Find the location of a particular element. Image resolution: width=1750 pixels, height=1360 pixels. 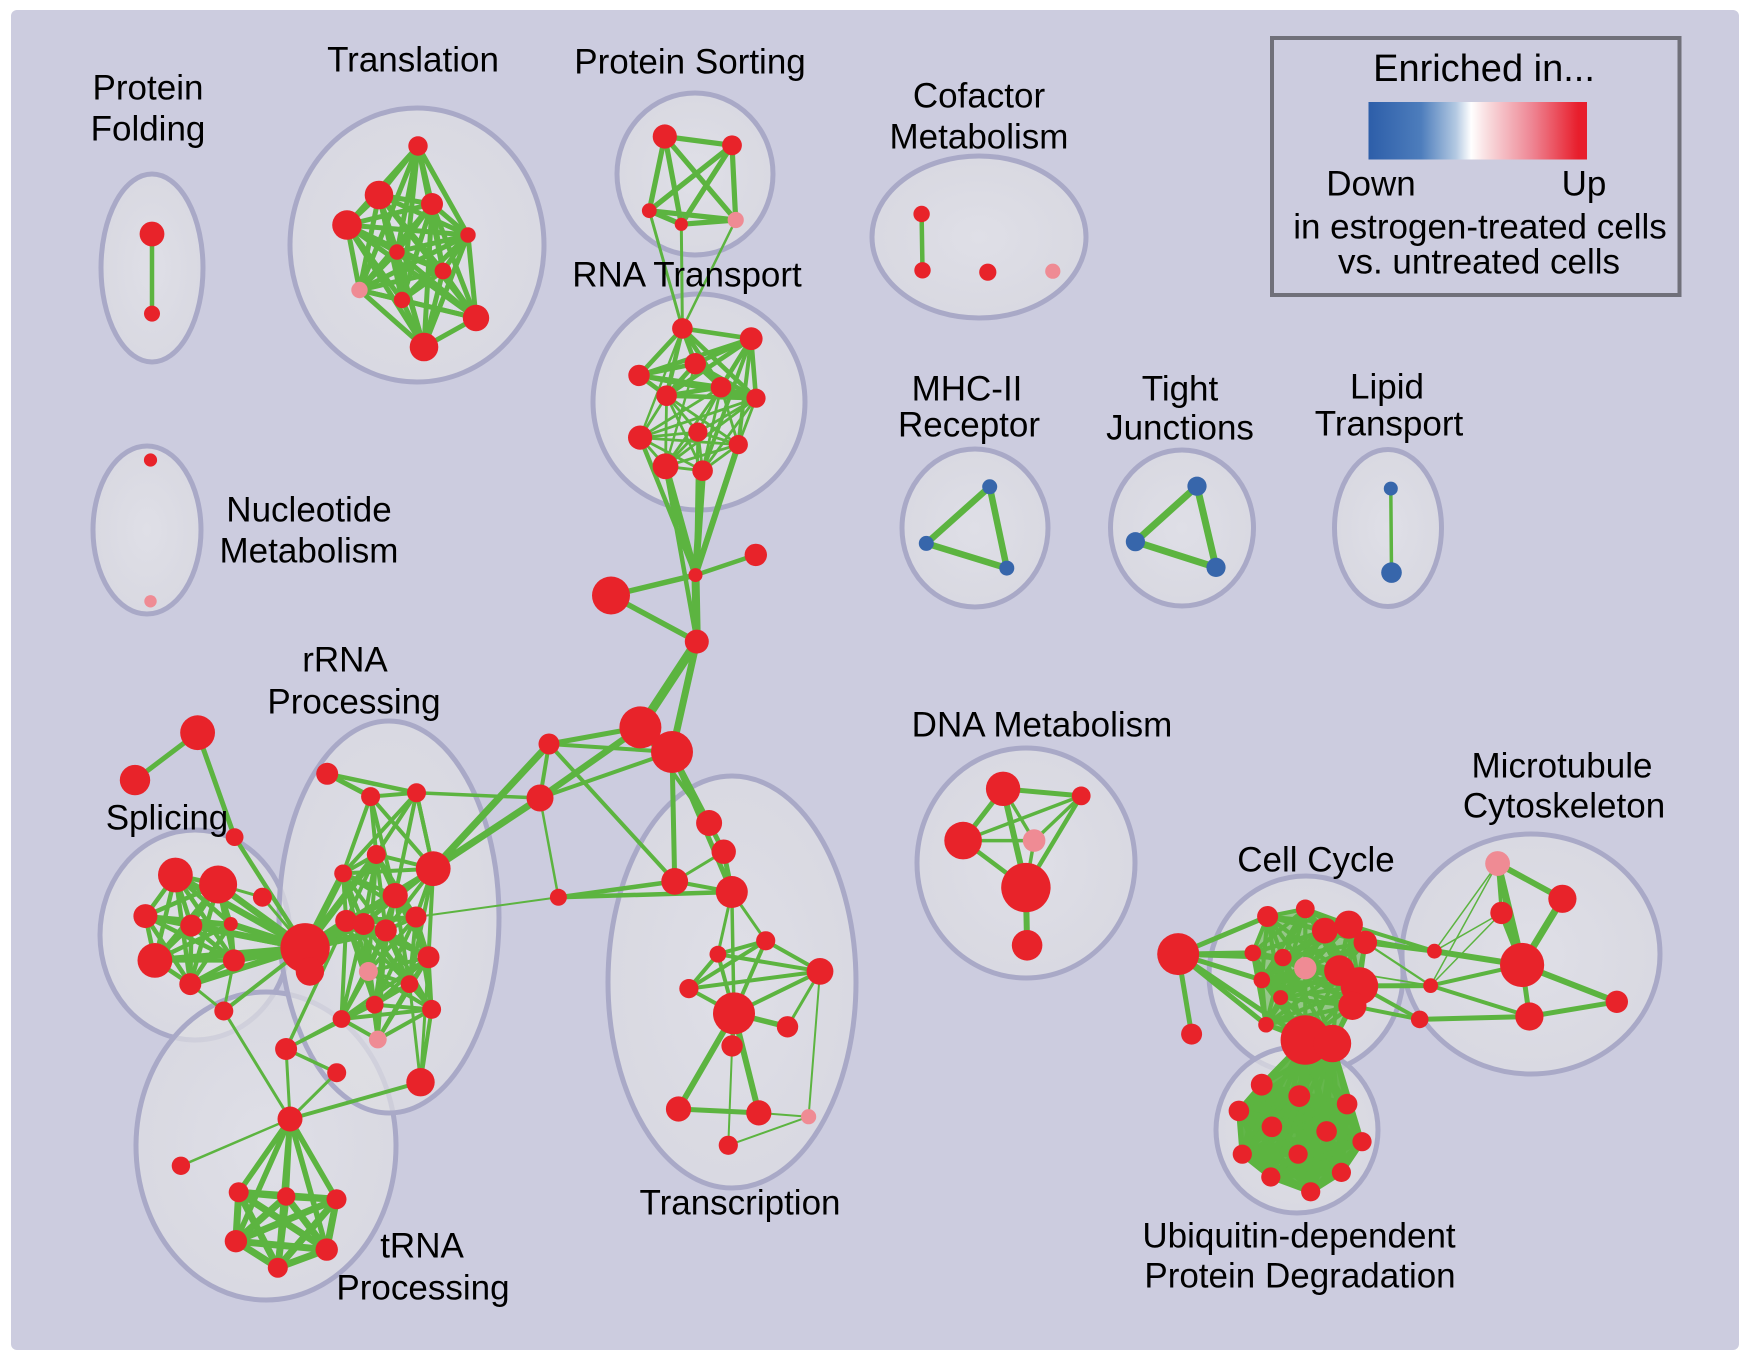

svg-text: tRNA is located at coordinates (422, 1245).